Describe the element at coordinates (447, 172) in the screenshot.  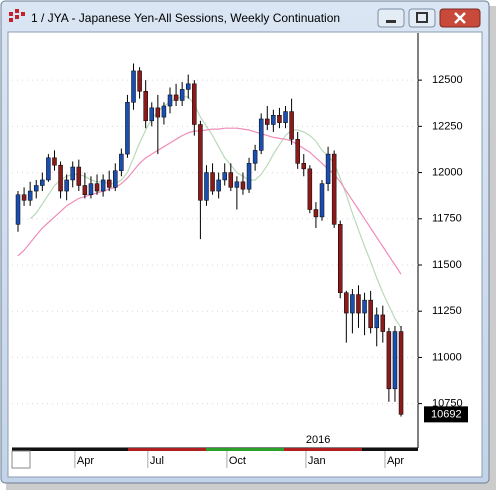
I see `y-tick-label: 12000` at that location.